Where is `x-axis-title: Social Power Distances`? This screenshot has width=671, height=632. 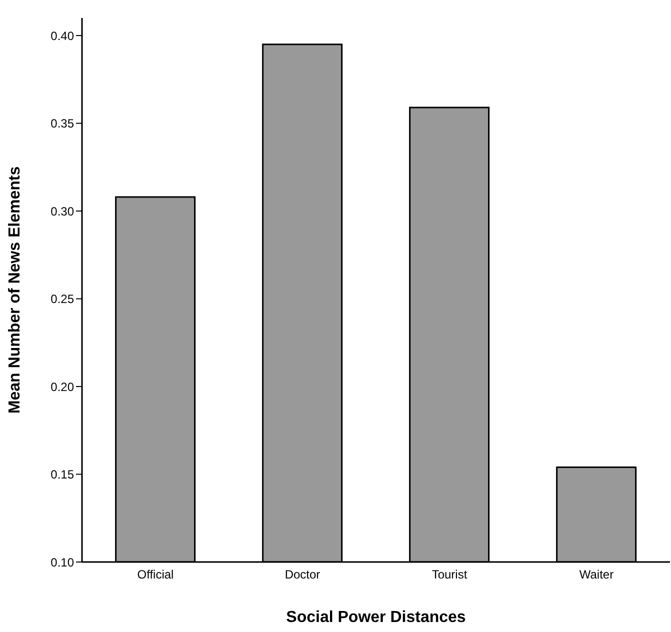 x-axis-title: Social Power Distances is located at coordinates (376, 617).